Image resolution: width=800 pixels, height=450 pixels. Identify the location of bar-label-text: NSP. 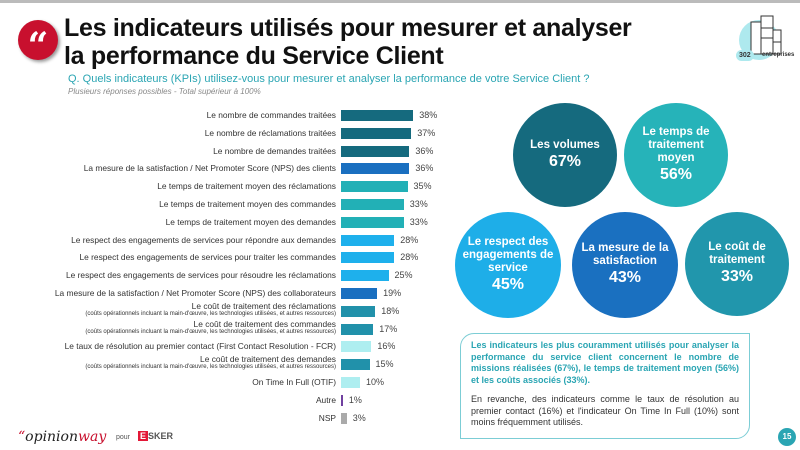
(327, 417).